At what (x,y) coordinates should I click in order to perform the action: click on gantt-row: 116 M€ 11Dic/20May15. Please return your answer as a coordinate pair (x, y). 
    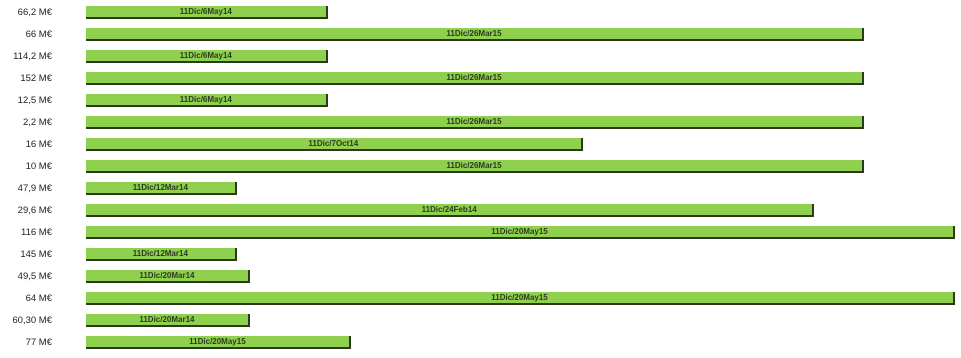
    Looking at the image, I should click on (480, 233).